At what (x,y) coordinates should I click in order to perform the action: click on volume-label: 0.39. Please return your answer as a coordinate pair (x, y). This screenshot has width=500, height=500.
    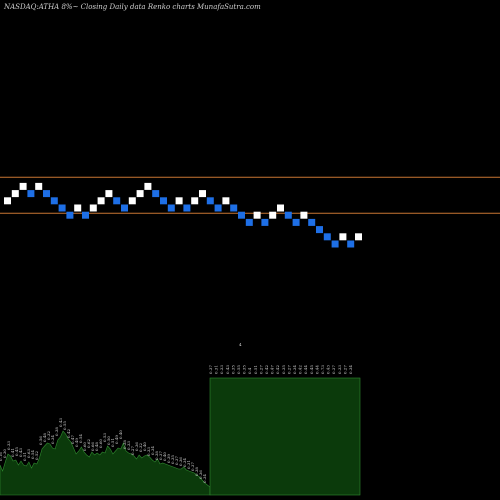
    Looking at the image, I should click on (168, 458).